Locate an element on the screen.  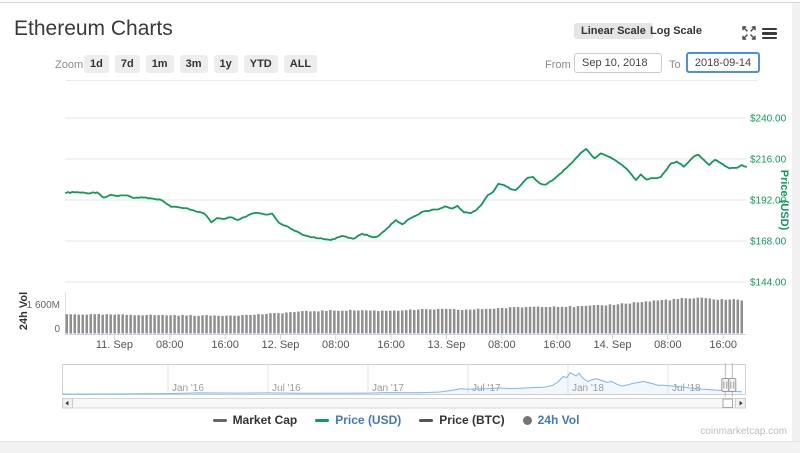
x-axis-label: 11. Sep is located at coordinates (114, 345).